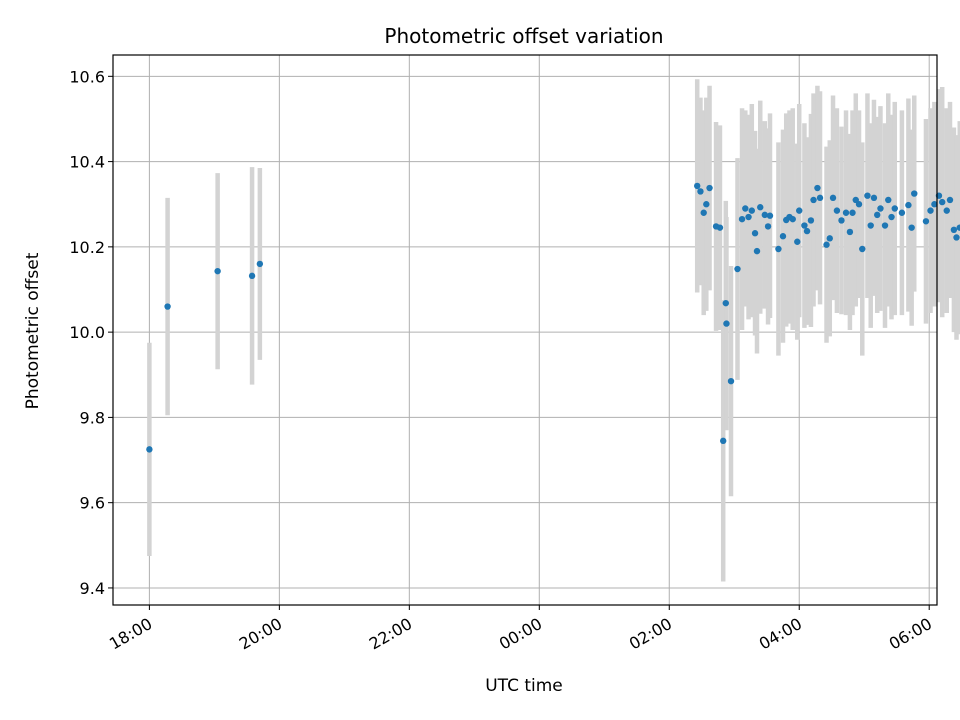 The height and width of the screenshot is (720, 960). What do you see at coordinates (87, 76) in the screenshot?
I see `y-tick-label: 10.6` at bounding box center [87, 76].